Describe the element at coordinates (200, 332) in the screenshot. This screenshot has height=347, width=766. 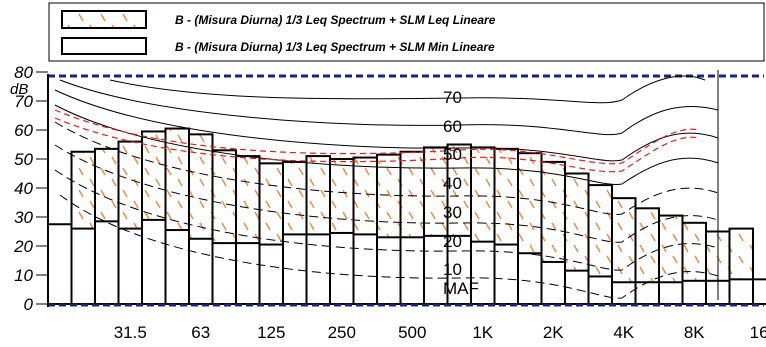
I see `x-tick-label: 63` at that location.